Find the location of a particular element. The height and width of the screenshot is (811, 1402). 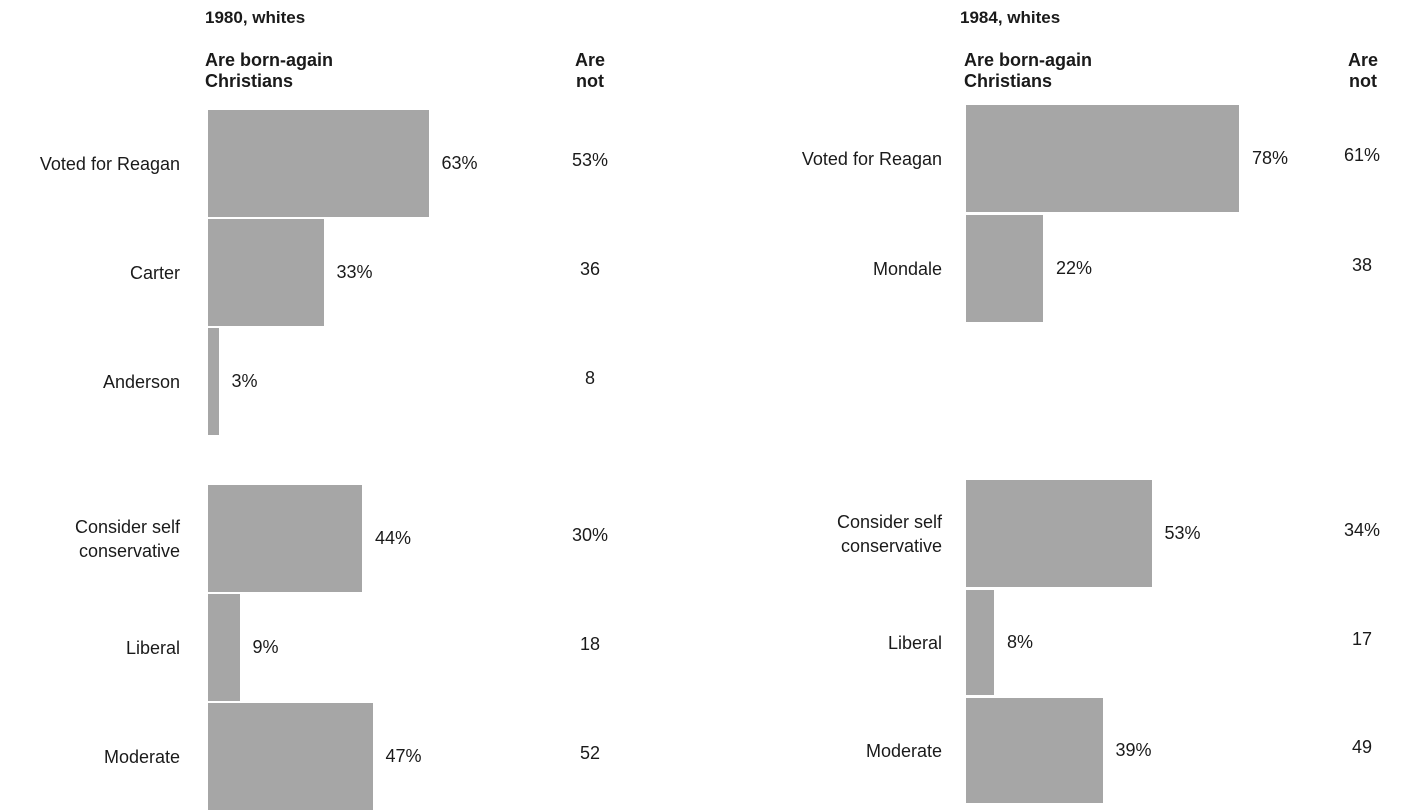

row-consider-self-conservative: Consider self conservative 53% 34% is located at coordinates (1051, 533).